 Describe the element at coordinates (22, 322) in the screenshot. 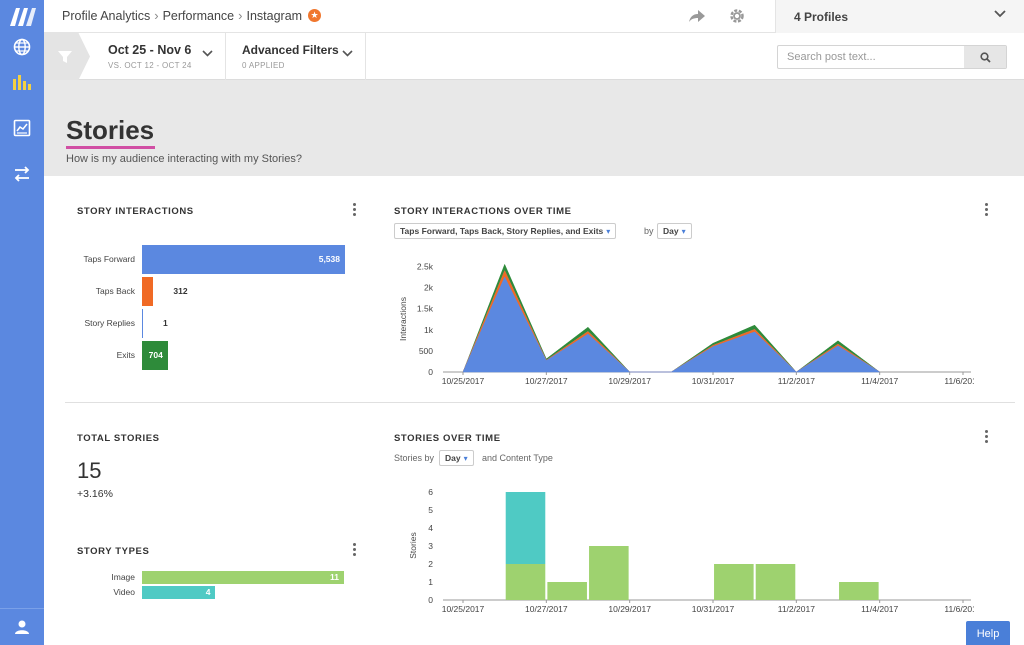

I see `left-nav` at that location.